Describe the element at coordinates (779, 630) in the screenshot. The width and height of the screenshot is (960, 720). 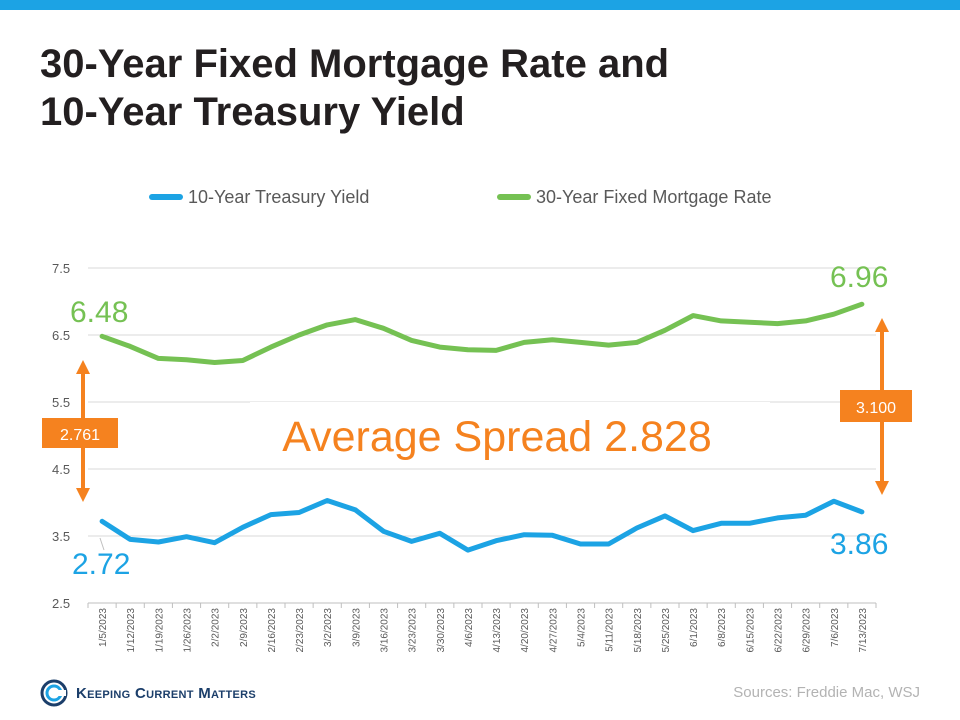
I see `x-tick-label: 6/22/2023` at that location.